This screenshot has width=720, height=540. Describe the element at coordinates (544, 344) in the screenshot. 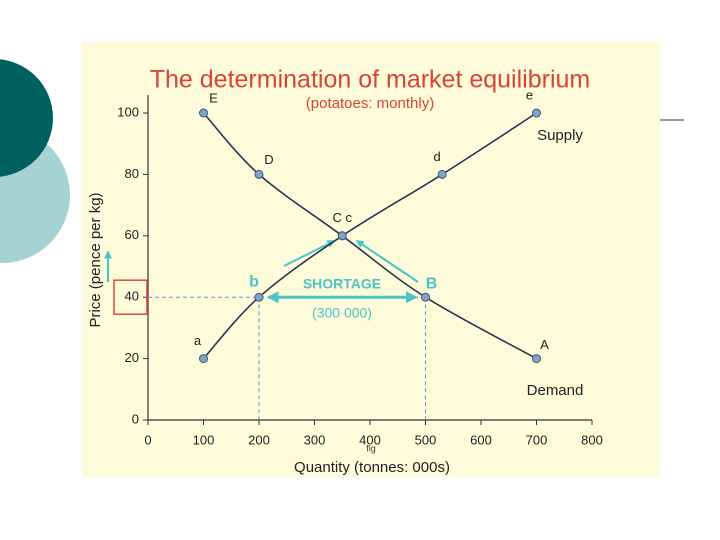

I see `point-label: A` at that location.